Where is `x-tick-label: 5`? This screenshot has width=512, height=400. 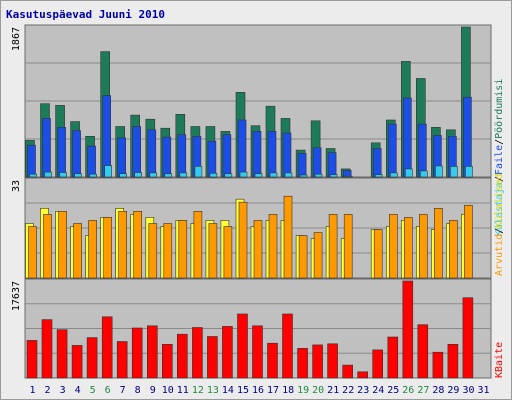
x-tick-label: 5 is located at coordinates (93, 390).